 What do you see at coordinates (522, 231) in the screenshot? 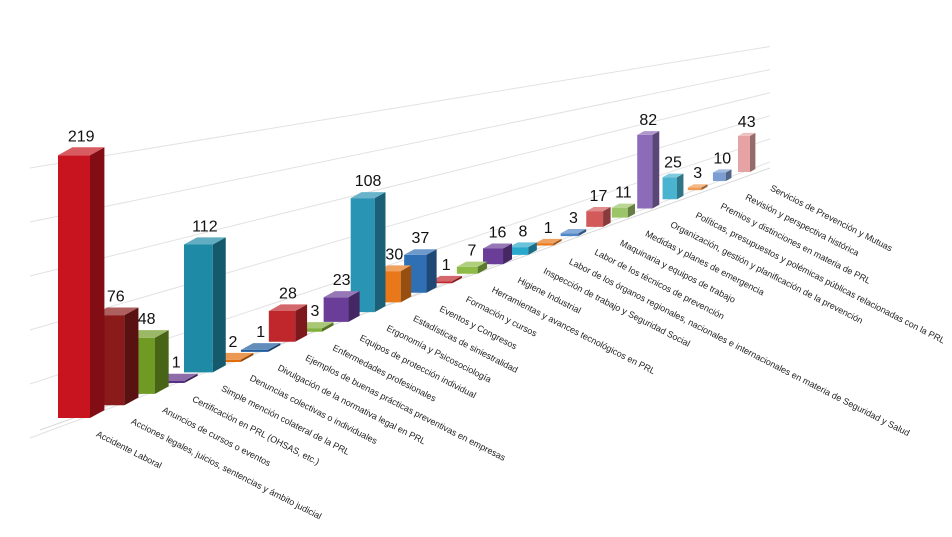
I see `value-label-15: 8` at bounding box center [522, 231].